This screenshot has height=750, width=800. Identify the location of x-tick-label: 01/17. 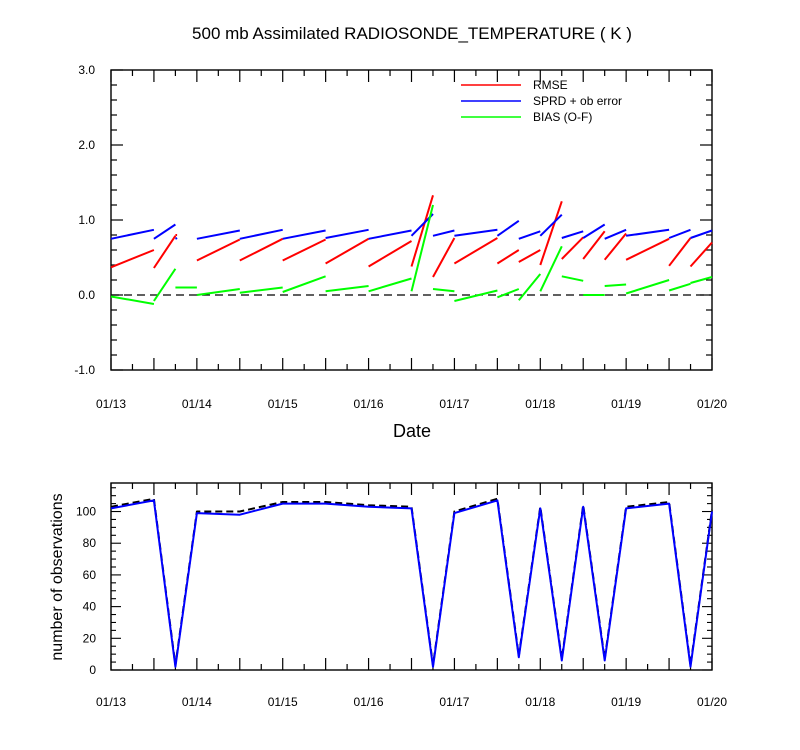
(454, 702).